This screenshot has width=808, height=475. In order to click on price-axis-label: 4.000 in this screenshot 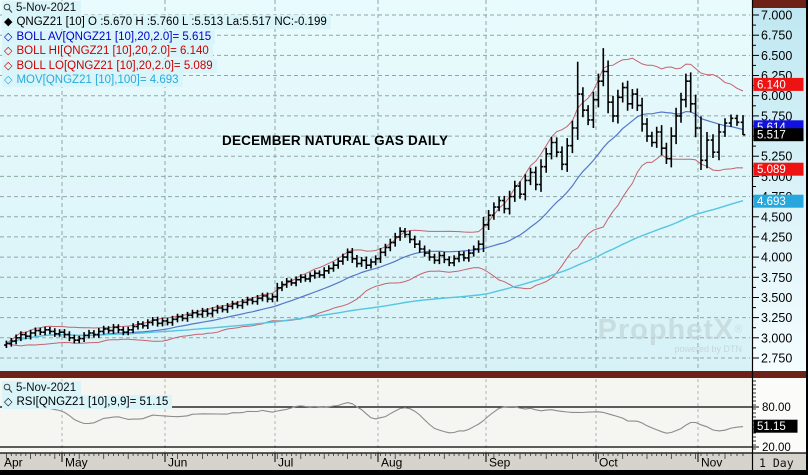, I will do `click(776, 258)`.